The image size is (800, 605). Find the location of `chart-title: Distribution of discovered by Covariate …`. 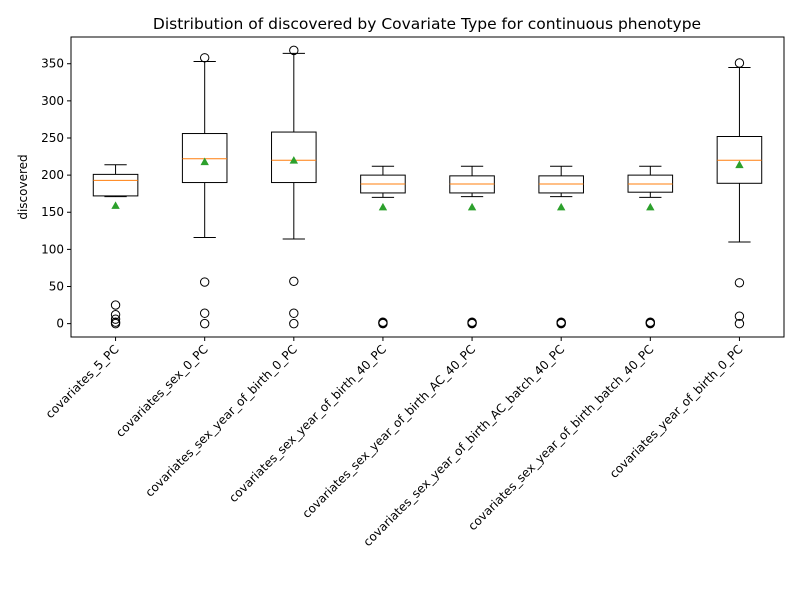

chart-title: Distribution of discovered by Covariate … is located at coordinates (427, 24).